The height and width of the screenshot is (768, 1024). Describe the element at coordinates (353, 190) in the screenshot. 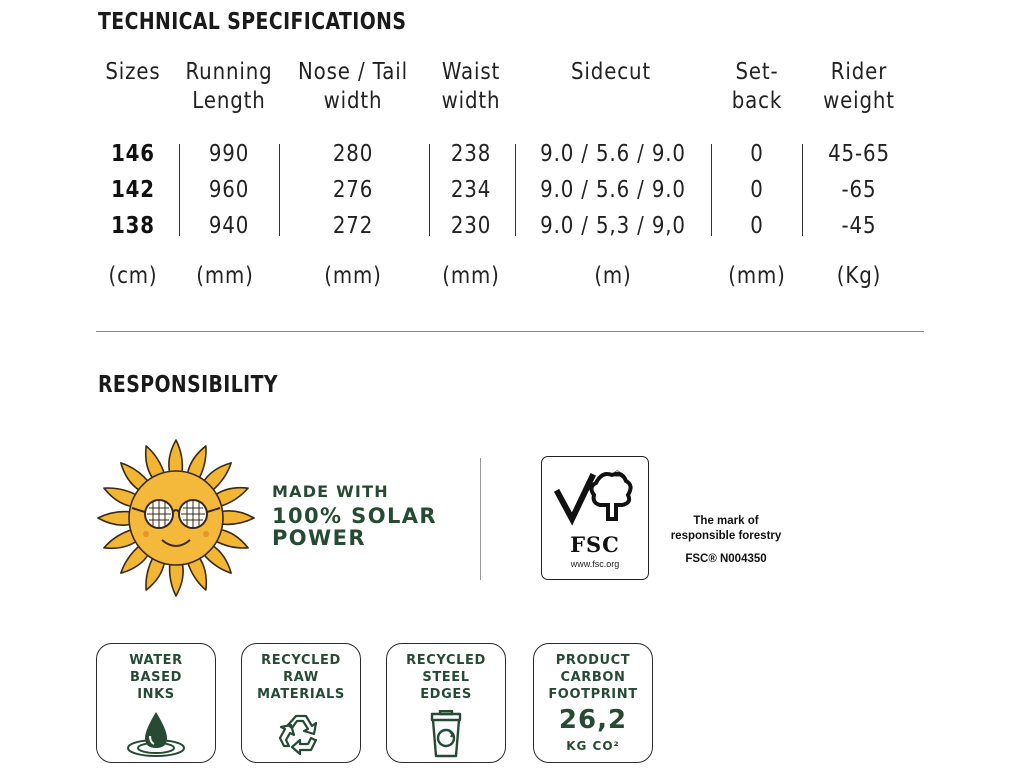

I see `table-cell-nose-tail-width: 276` at that location.